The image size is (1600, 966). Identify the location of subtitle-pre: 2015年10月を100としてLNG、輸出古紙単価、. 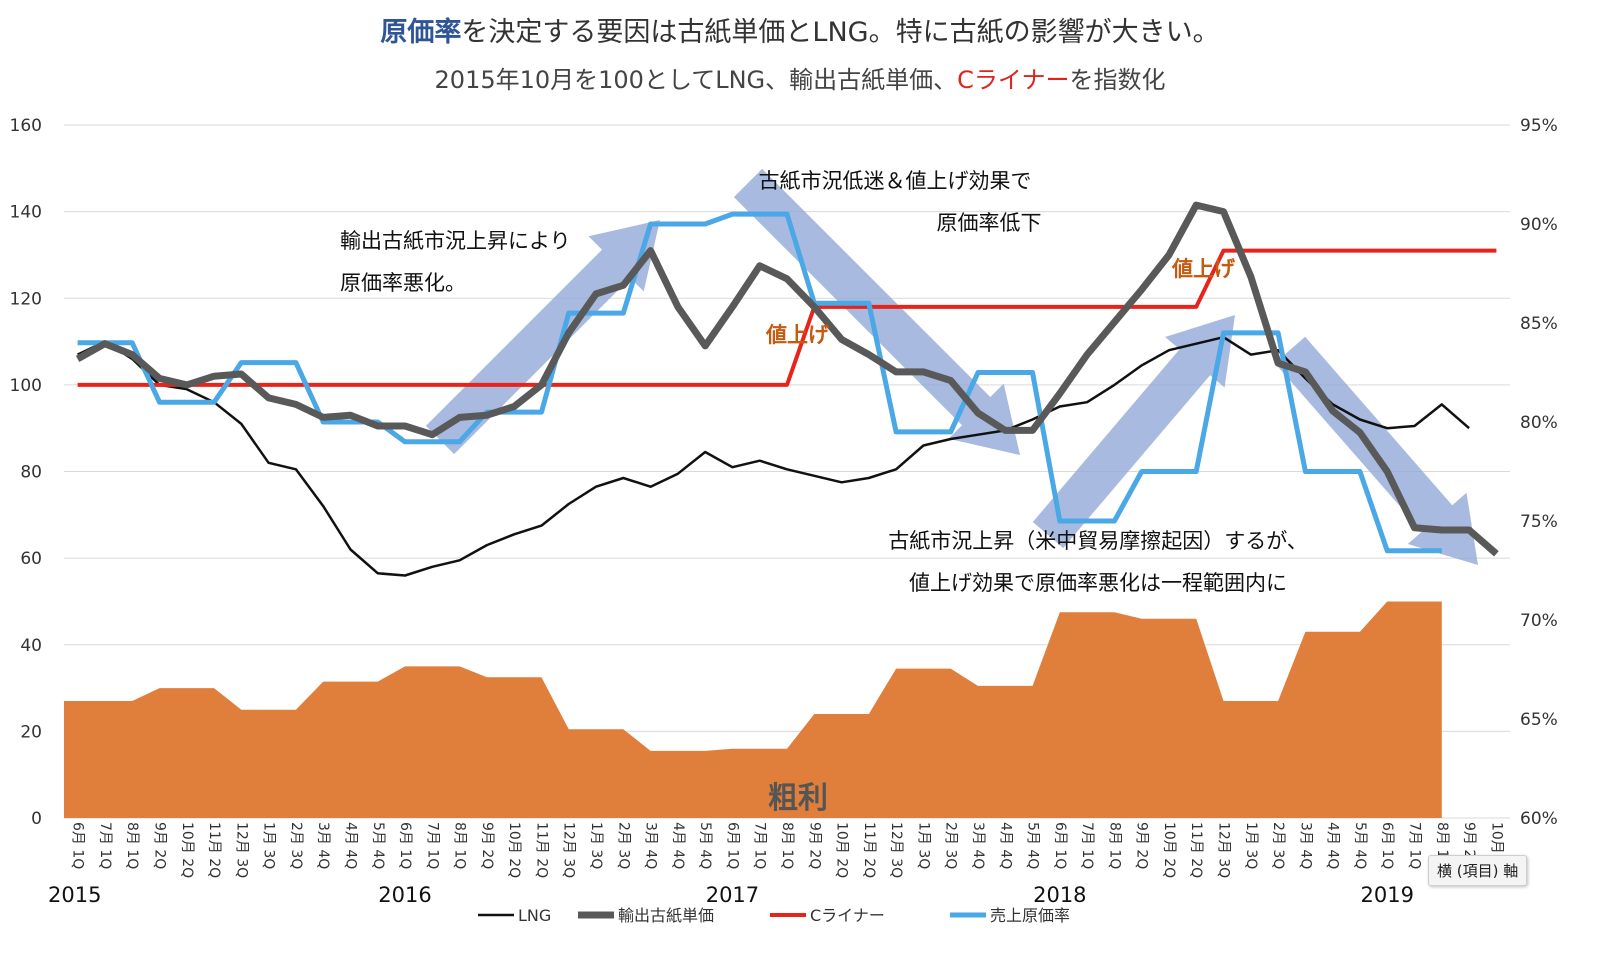
(696, 80).